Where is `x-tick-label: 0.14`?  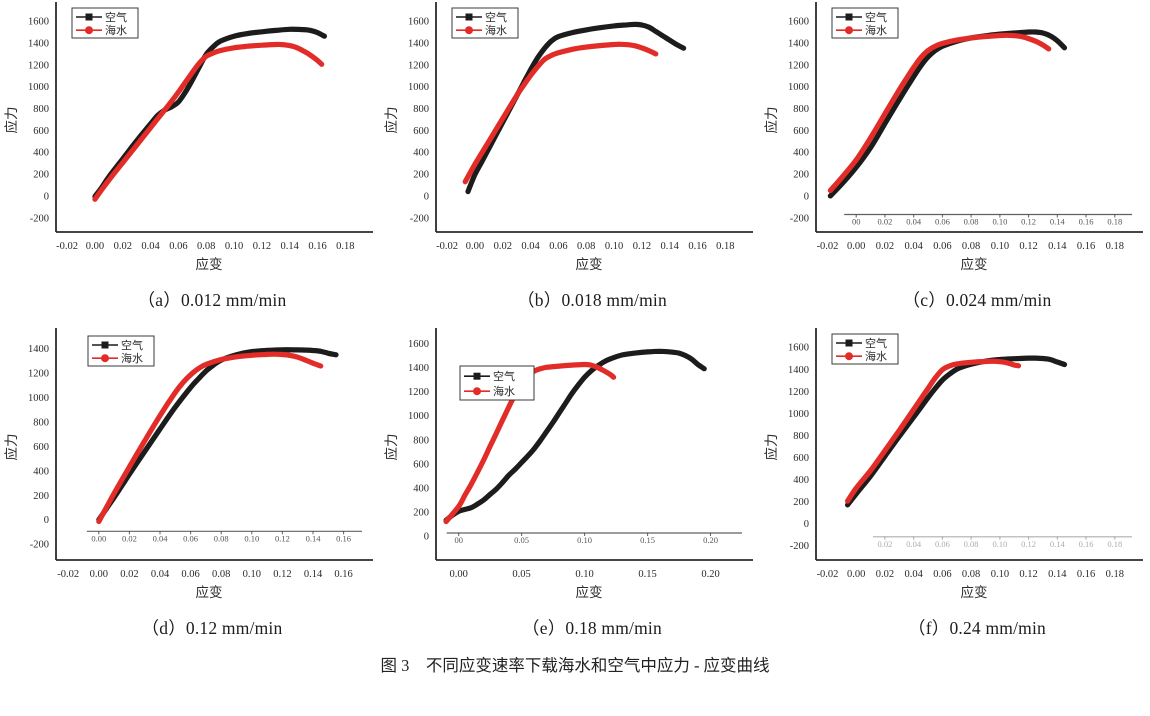
x-tick-label: 0.14 is located at coordinates (1057, 574).